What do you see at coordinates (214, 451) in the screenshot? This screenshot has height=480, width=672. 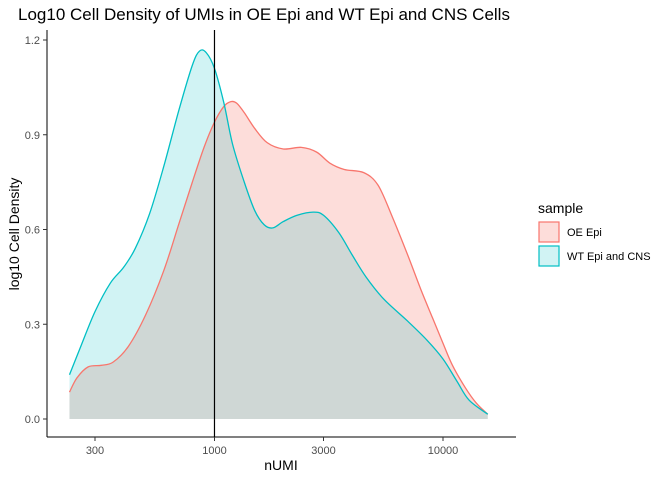 I see `x-tick-label: 1000` at bounding box center [214, 451].